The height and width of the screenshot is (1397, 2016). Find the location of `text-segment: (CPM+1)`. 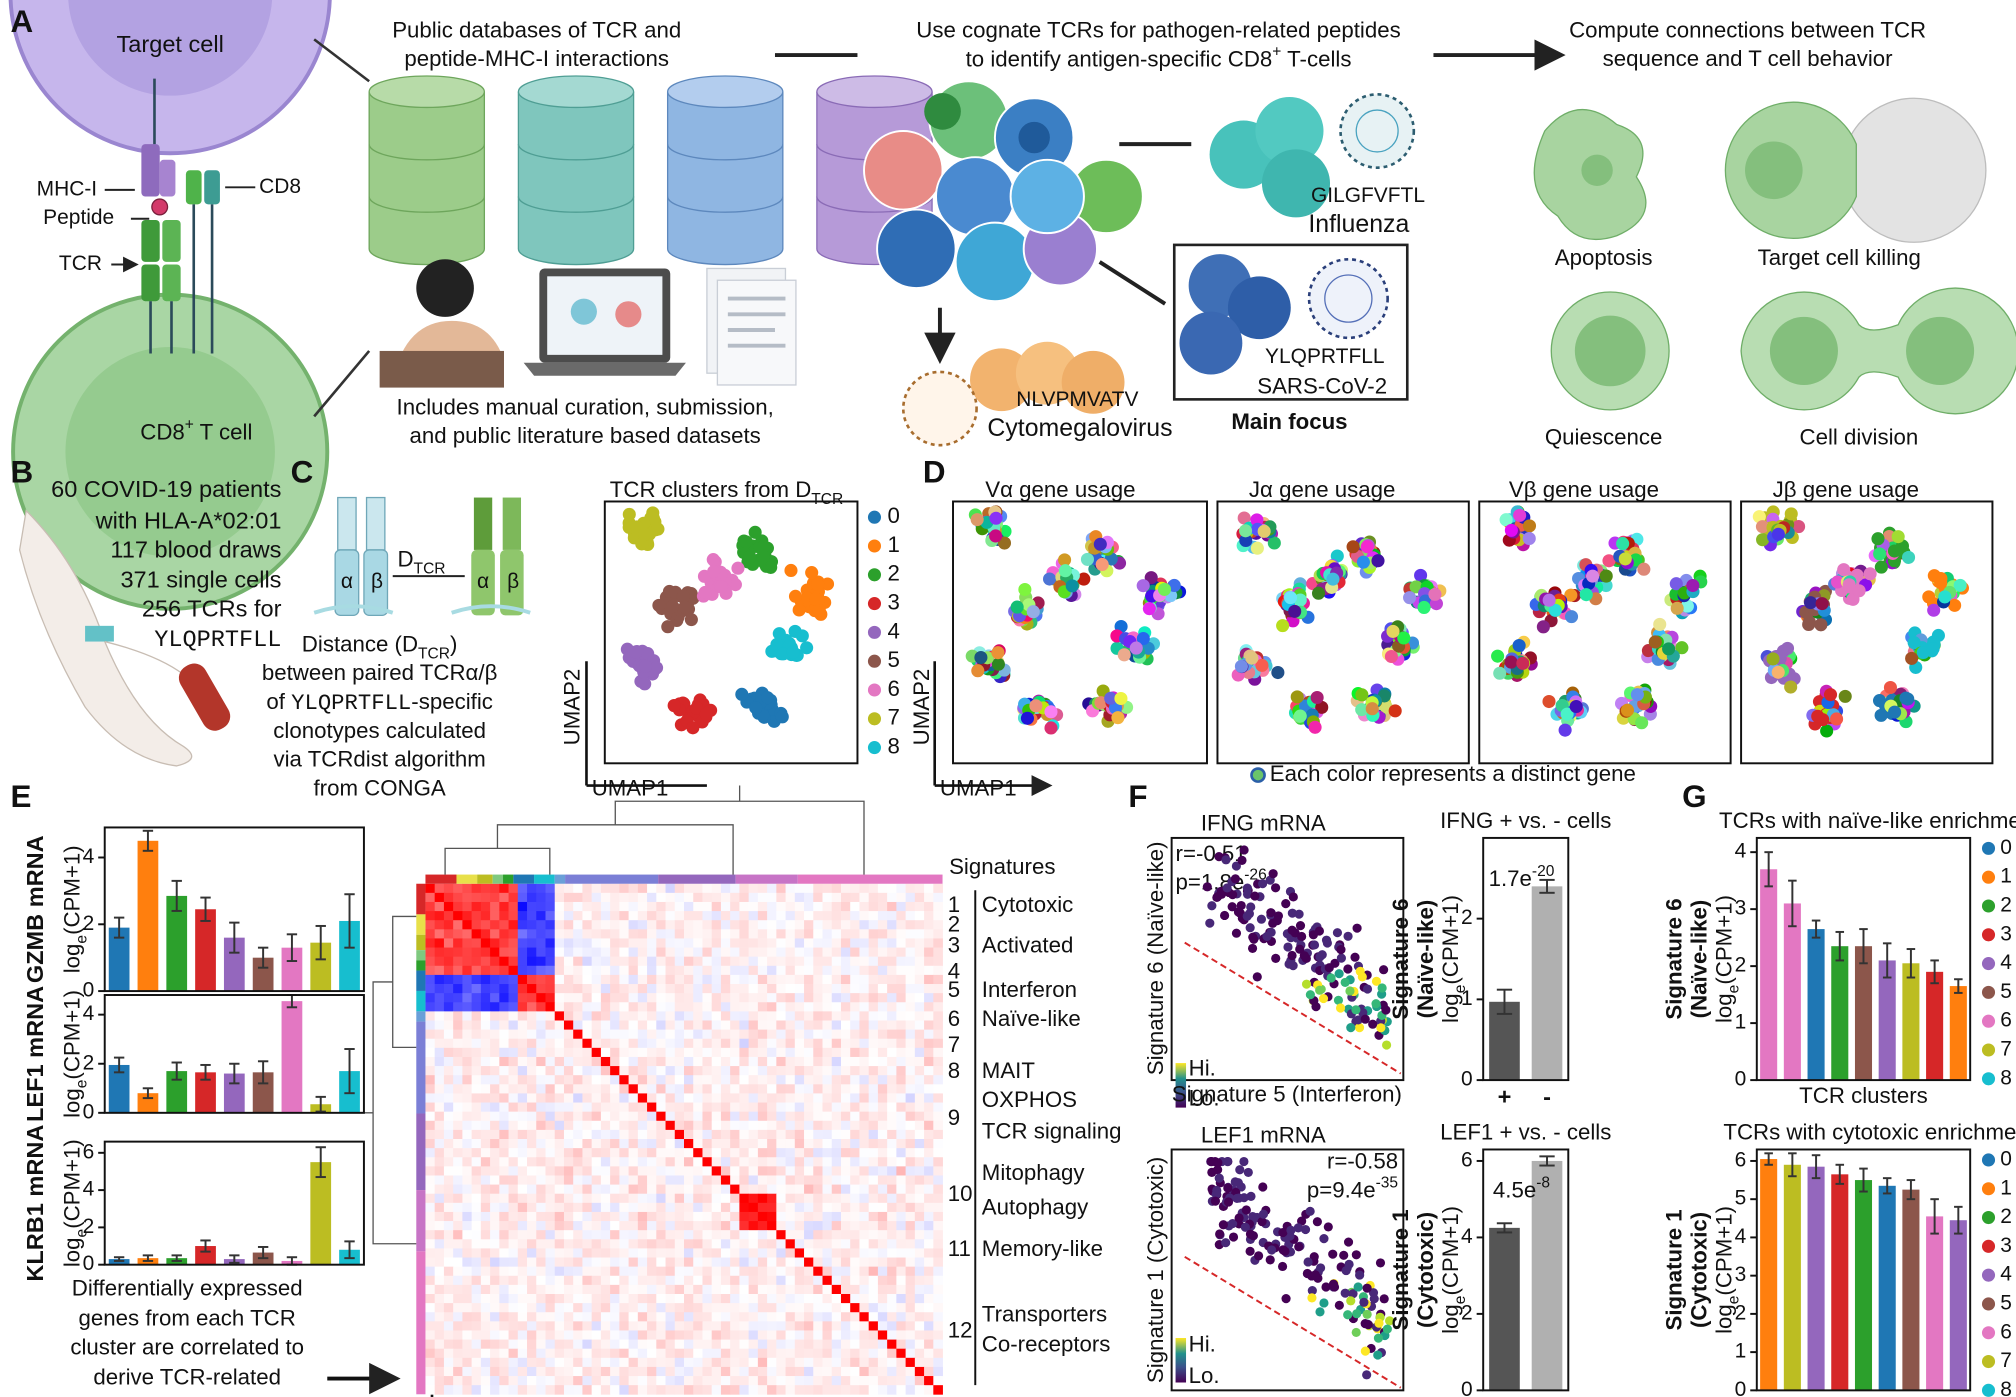

text-segment: (CPM+1) is located at coordinates (71, 1035).